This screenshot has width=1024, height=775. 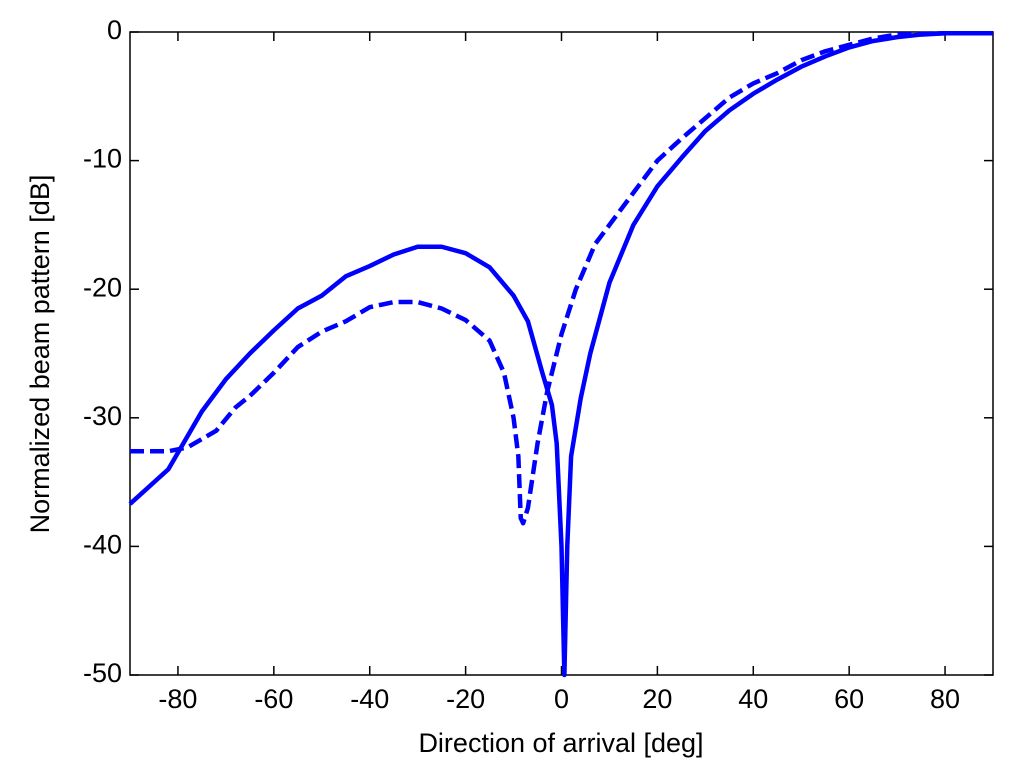 I want to click on y-tick-label: -20, so click(x=102, y=287).